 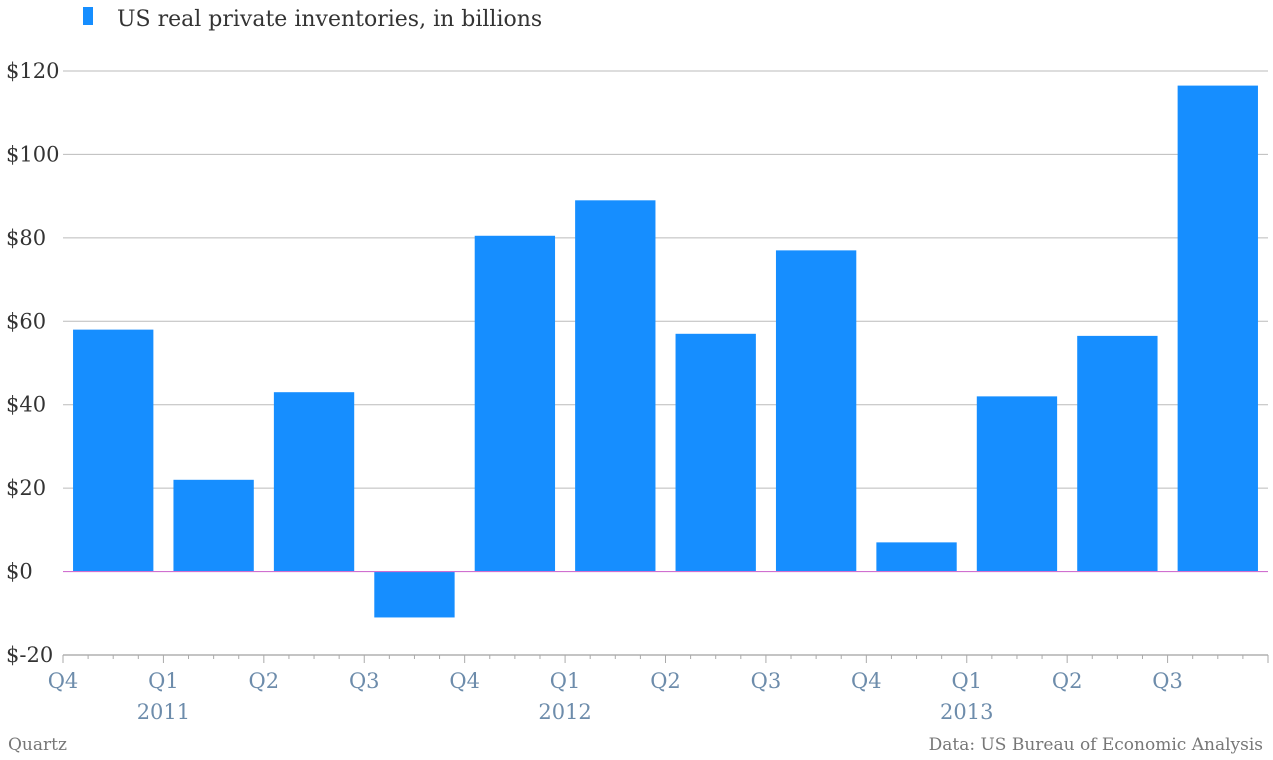 I want to click on y-tick-label: $-20, so click(x=29, y=655).